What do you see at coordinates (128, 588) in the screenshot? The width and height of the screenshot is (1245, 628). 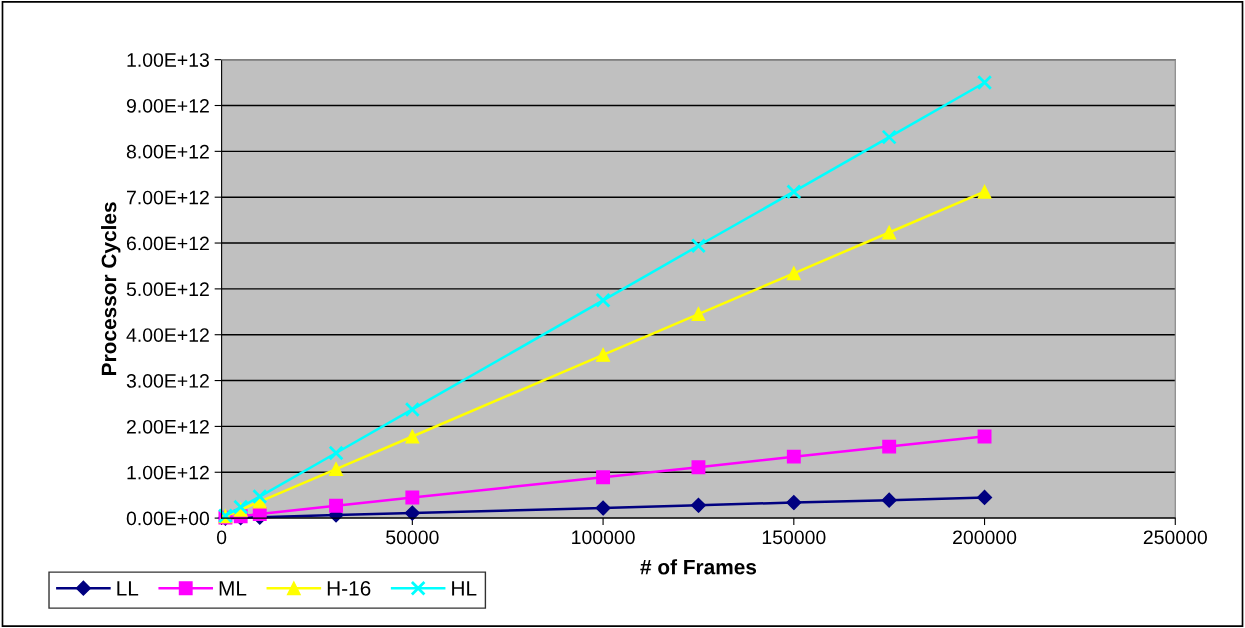 I see `legend-label: LL` at bounding box center [128, 588].